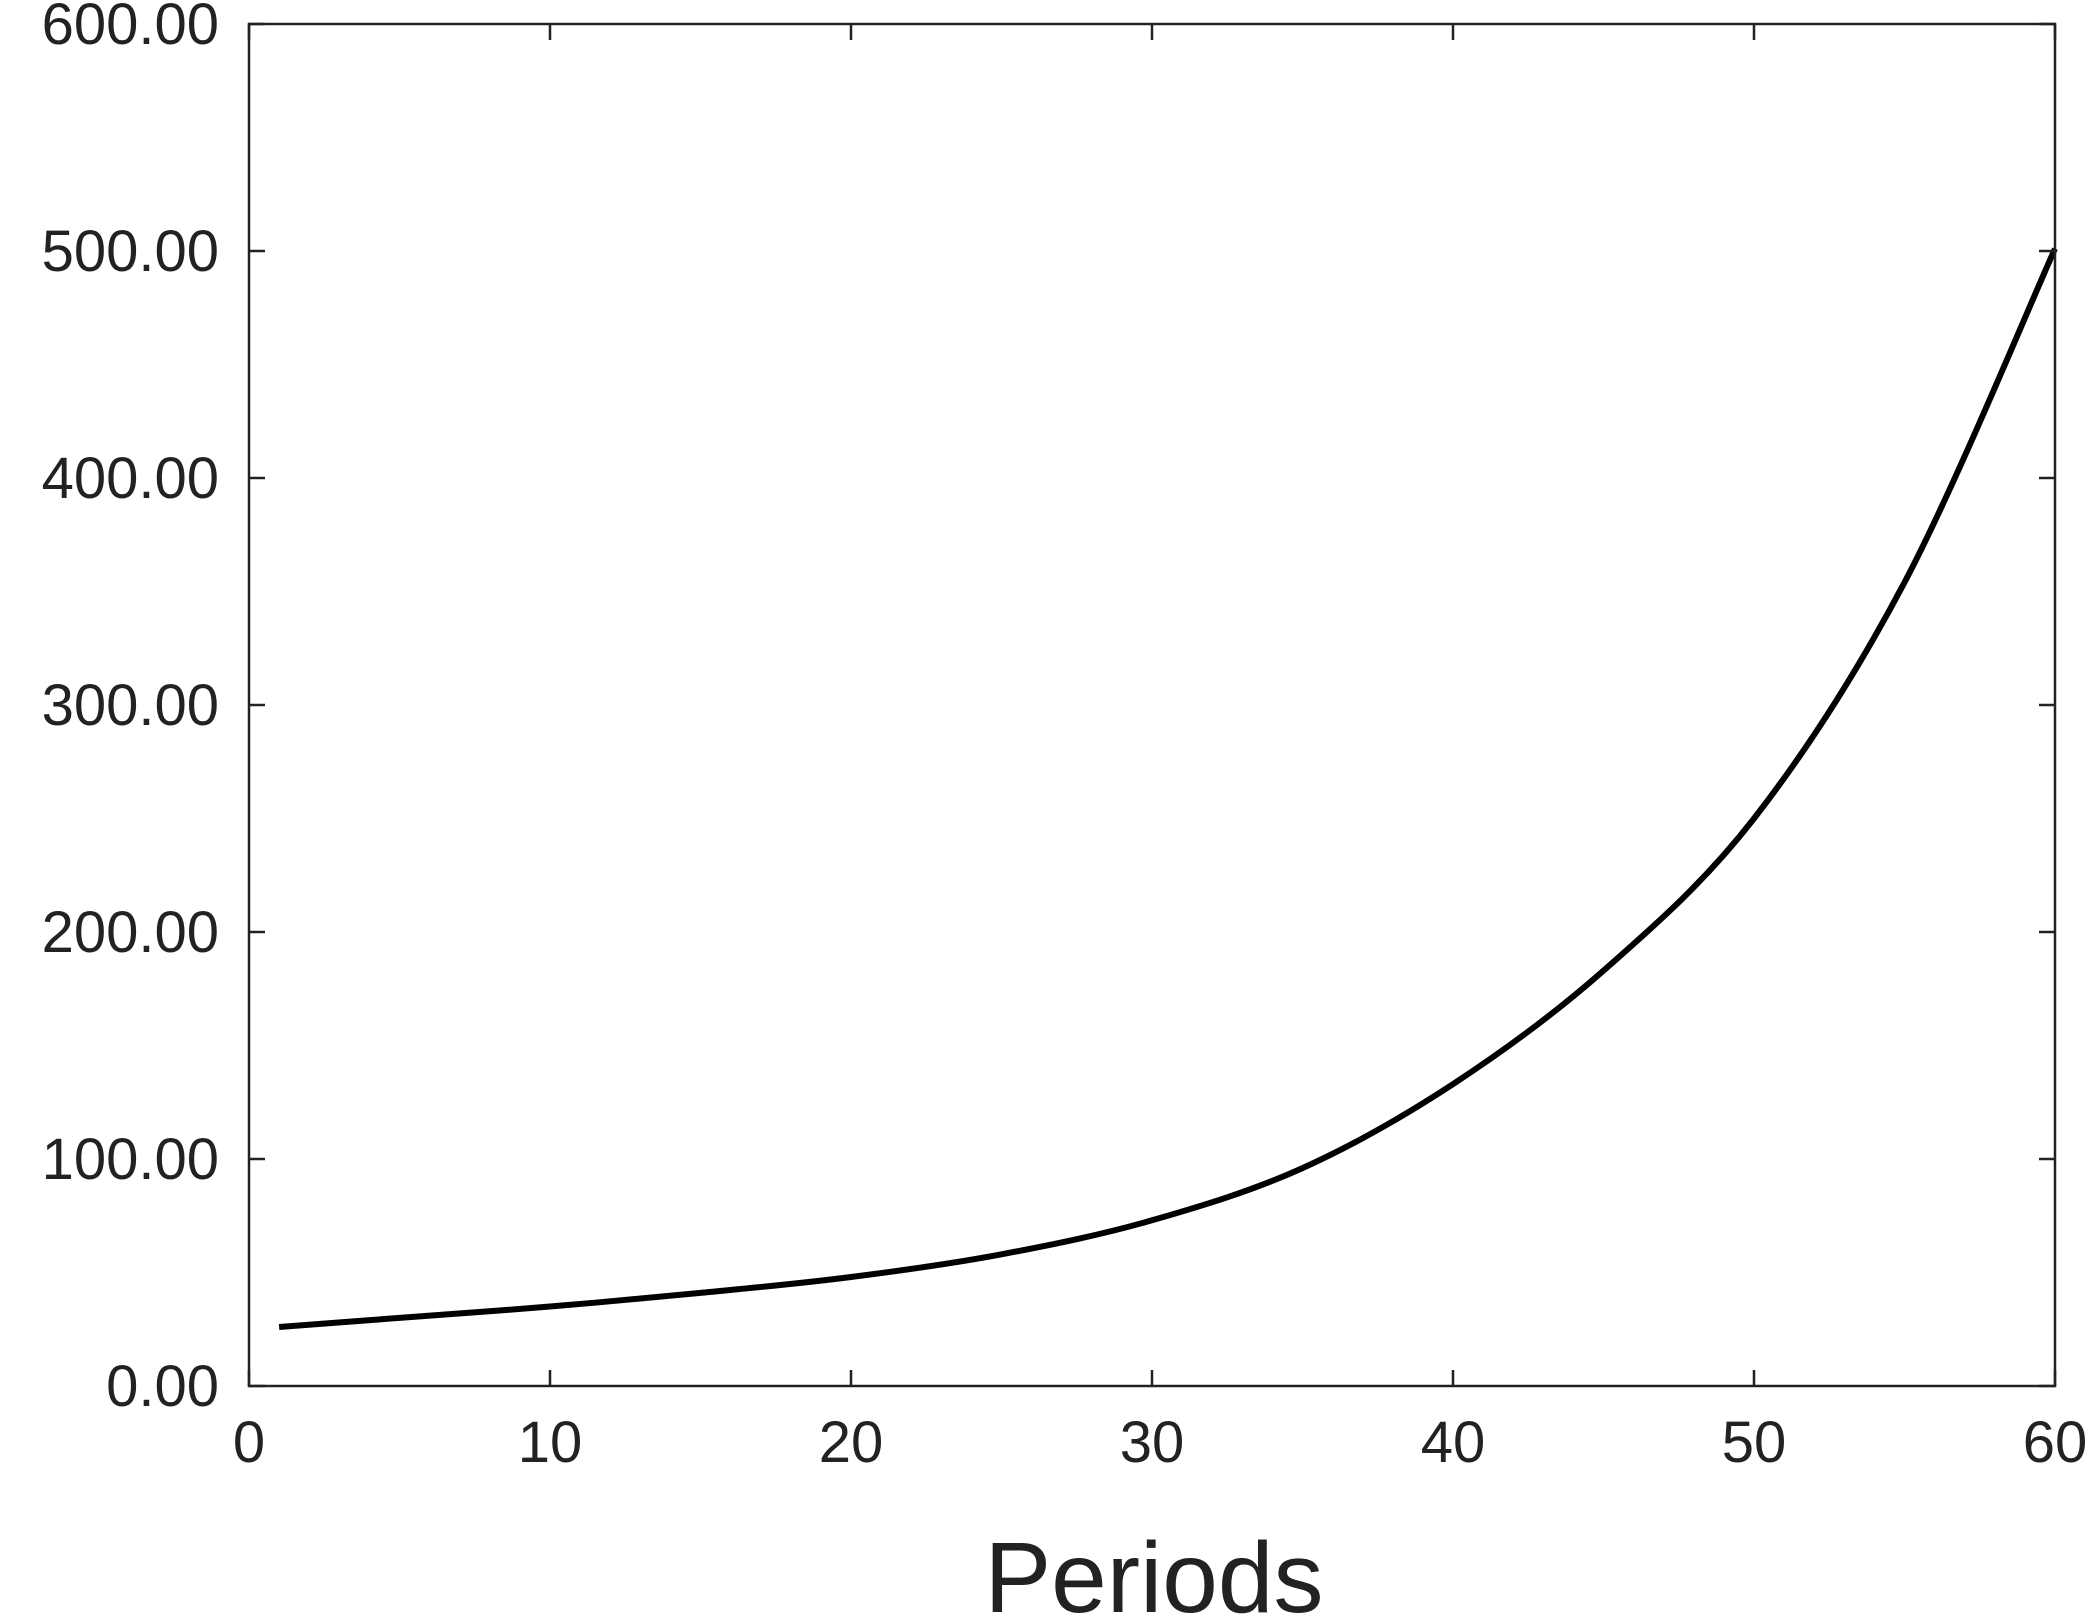 The width and height of the screenshot is (2096, 1623). What do you see at coordinates (1153, 1572) in the screenshot?
I see `x-axis-title: Periods` at bounding box center [1153, 1572].